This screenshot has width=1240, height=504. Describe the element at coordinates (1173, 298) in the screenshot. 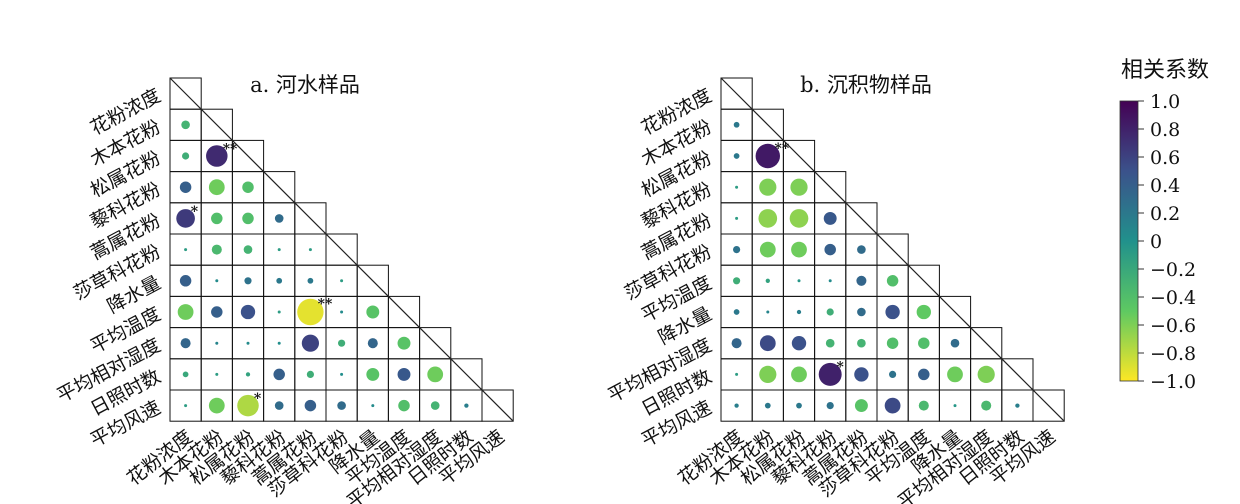

I see `colorbar-tick-label: −0.4` at that location.